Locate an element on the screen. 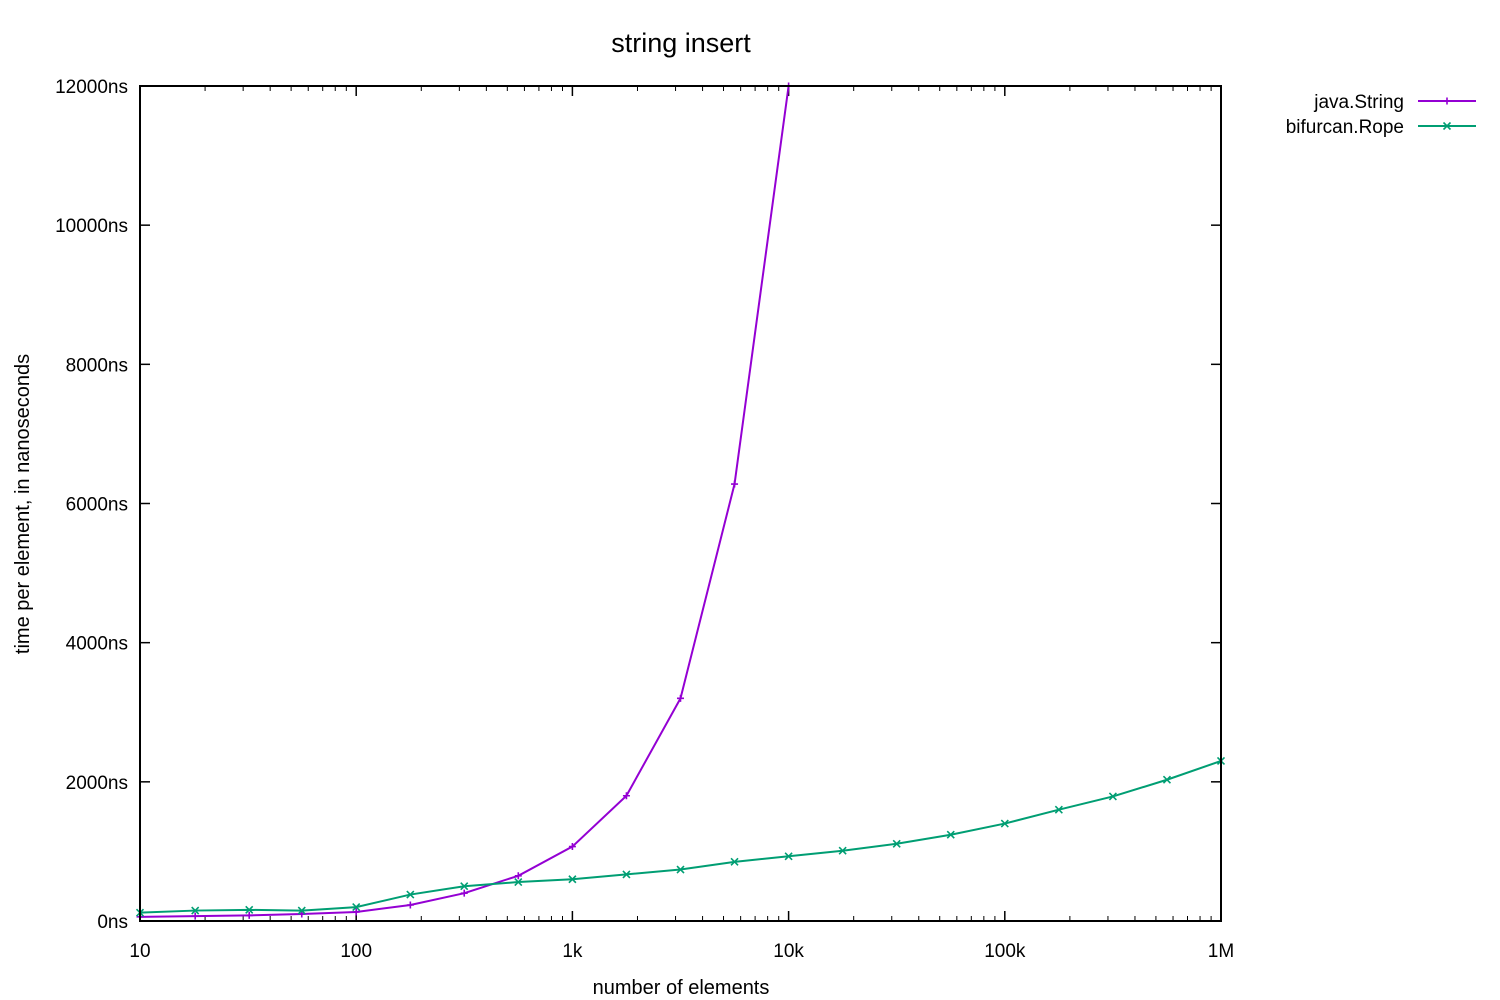 Image resolution: width=1500 pixels, height=1000 pixels. legend-label: bifurcan.Rope is located at coordinates (1345, 127).